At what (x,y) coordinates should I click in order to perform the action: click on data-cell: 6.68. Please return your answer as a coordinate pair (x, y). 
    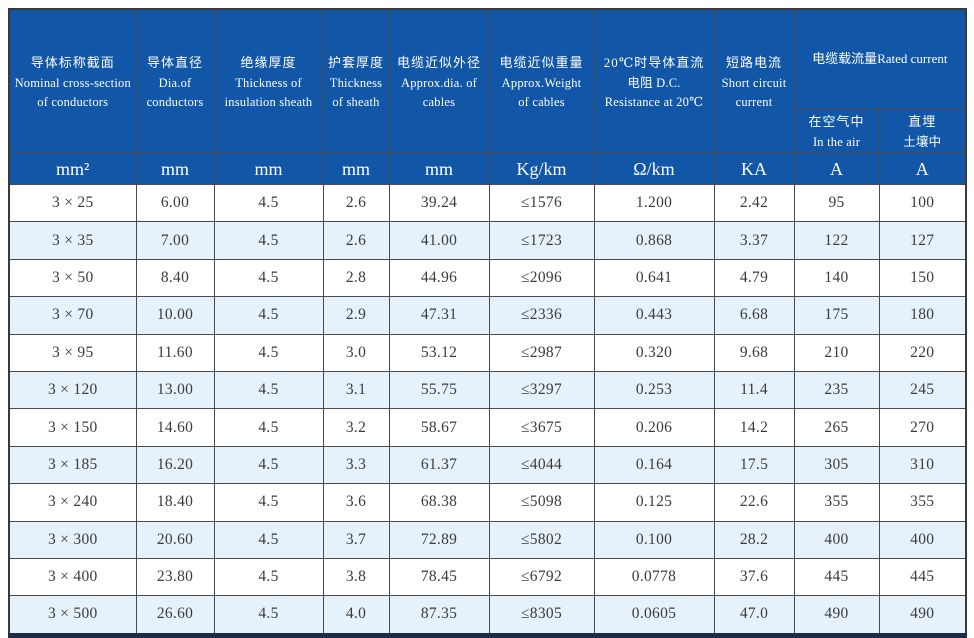
    Looking at the image, I should click on (754, 315).